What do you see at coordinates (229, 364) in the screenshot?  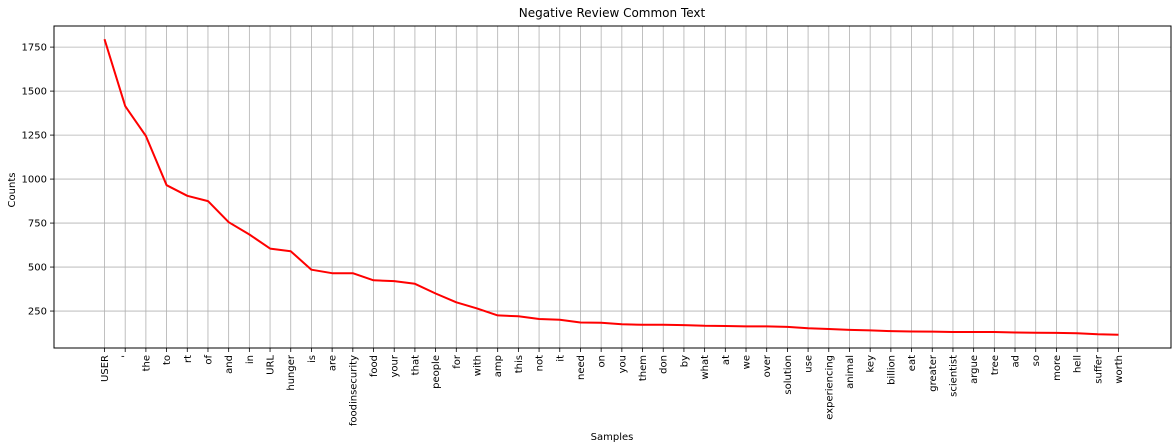 I see `x-tick-label: and` at bounding box center [229, 364].